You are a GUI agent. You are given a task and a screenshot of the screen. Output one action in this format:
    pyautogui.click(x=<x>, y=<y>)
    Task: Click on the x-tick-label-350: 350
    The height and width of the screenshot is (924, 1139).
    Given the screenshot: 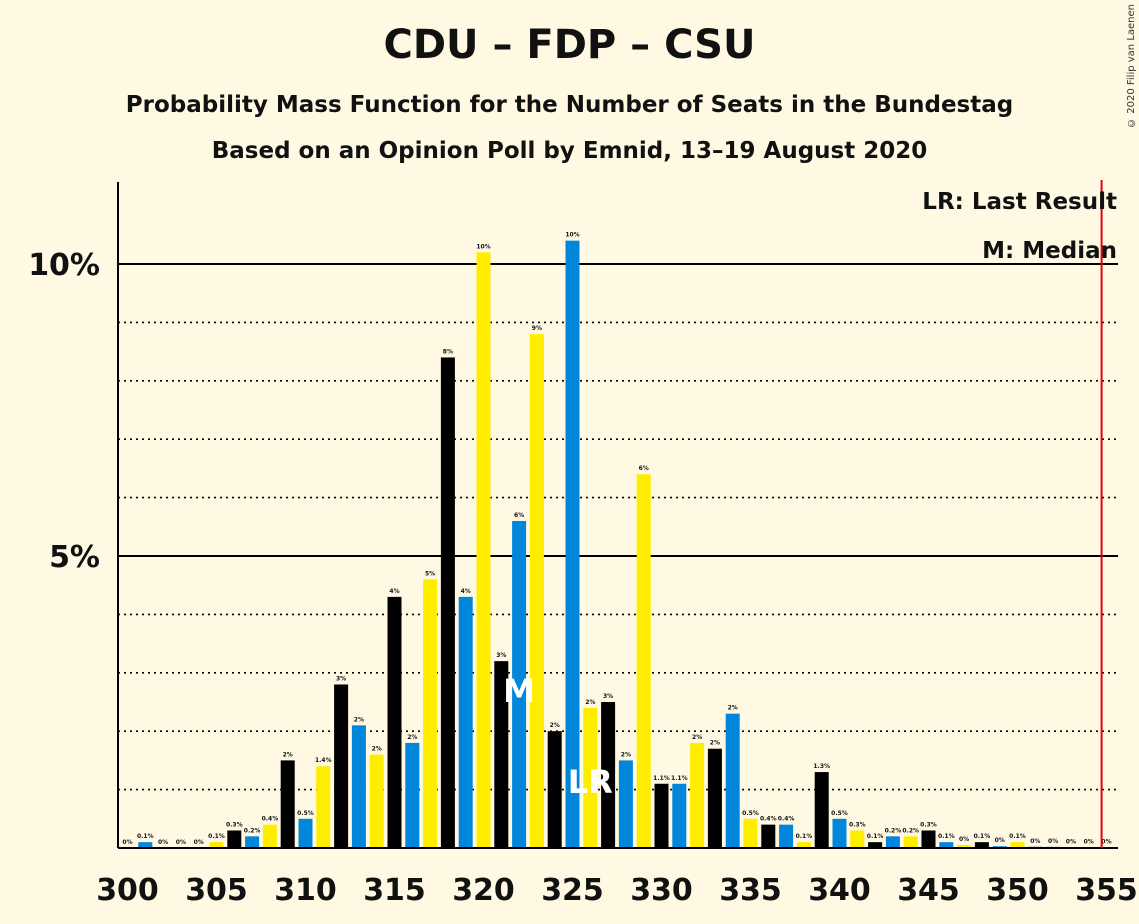 What is the action you would take?
    pyautogui.click(x=1017, y=890)
    